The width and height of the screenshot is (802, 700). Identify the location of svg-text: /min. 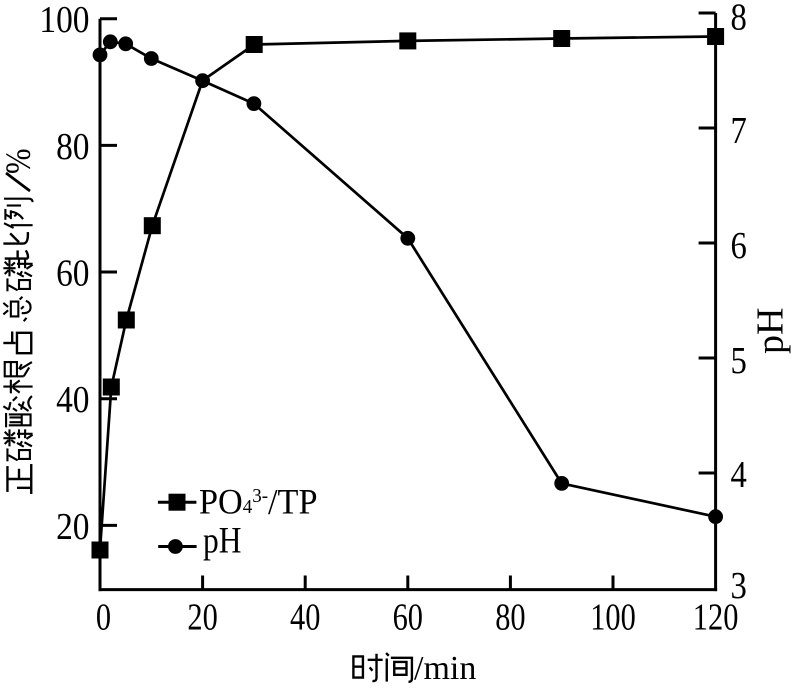
(445, 668).